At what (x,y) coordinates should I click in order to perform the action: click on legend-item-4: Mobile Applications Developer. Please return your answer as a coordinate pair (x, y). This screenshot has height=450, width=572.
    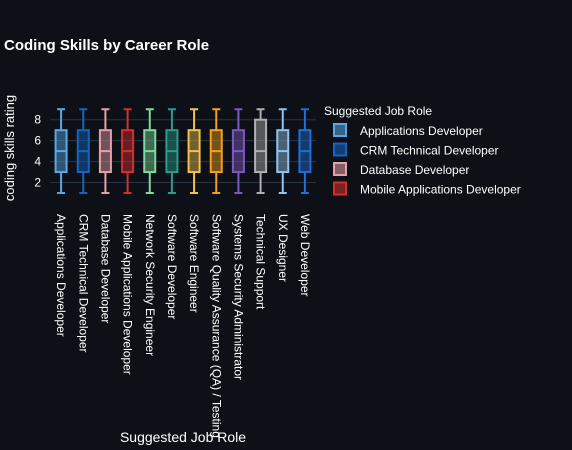
    Looking at the image, I should click on (427, 189).